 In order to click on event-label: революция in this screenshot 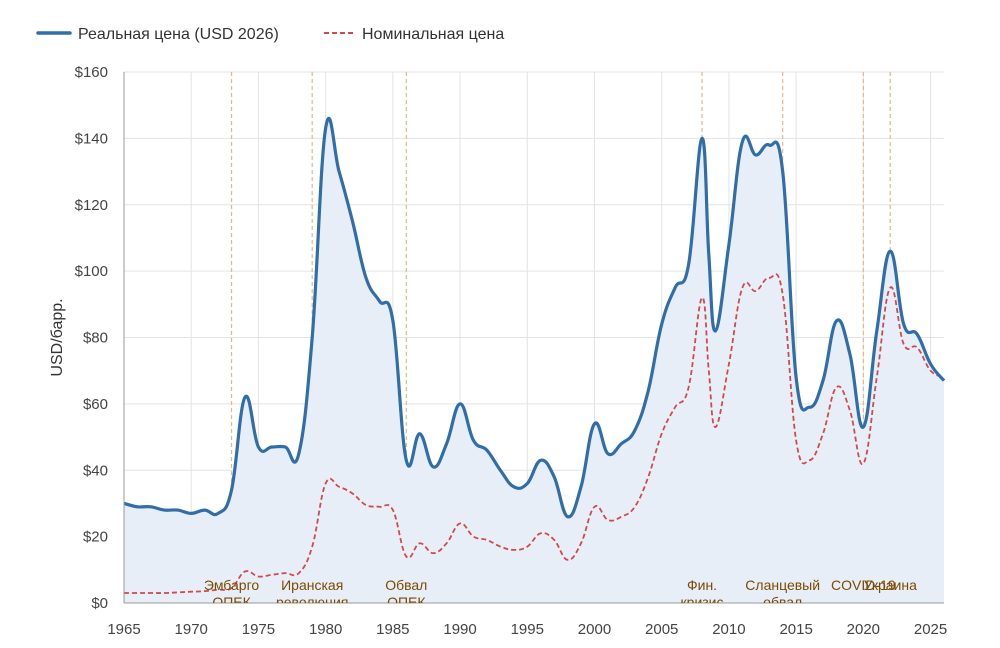, I will do `click(312, 602)`.